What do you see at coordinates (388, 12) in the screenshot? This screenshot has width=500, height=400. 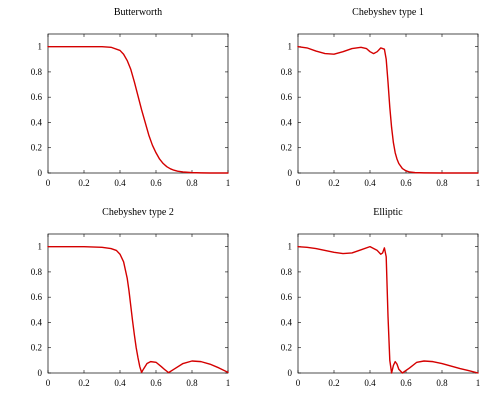 I see `chart-title: Chebyshev type 1` at bounding box center [388, 12].